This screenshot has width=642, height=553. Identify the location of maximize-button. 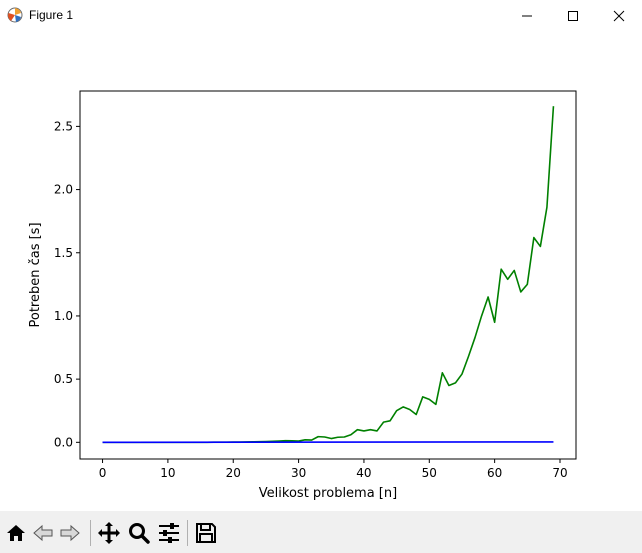
(573, 15).